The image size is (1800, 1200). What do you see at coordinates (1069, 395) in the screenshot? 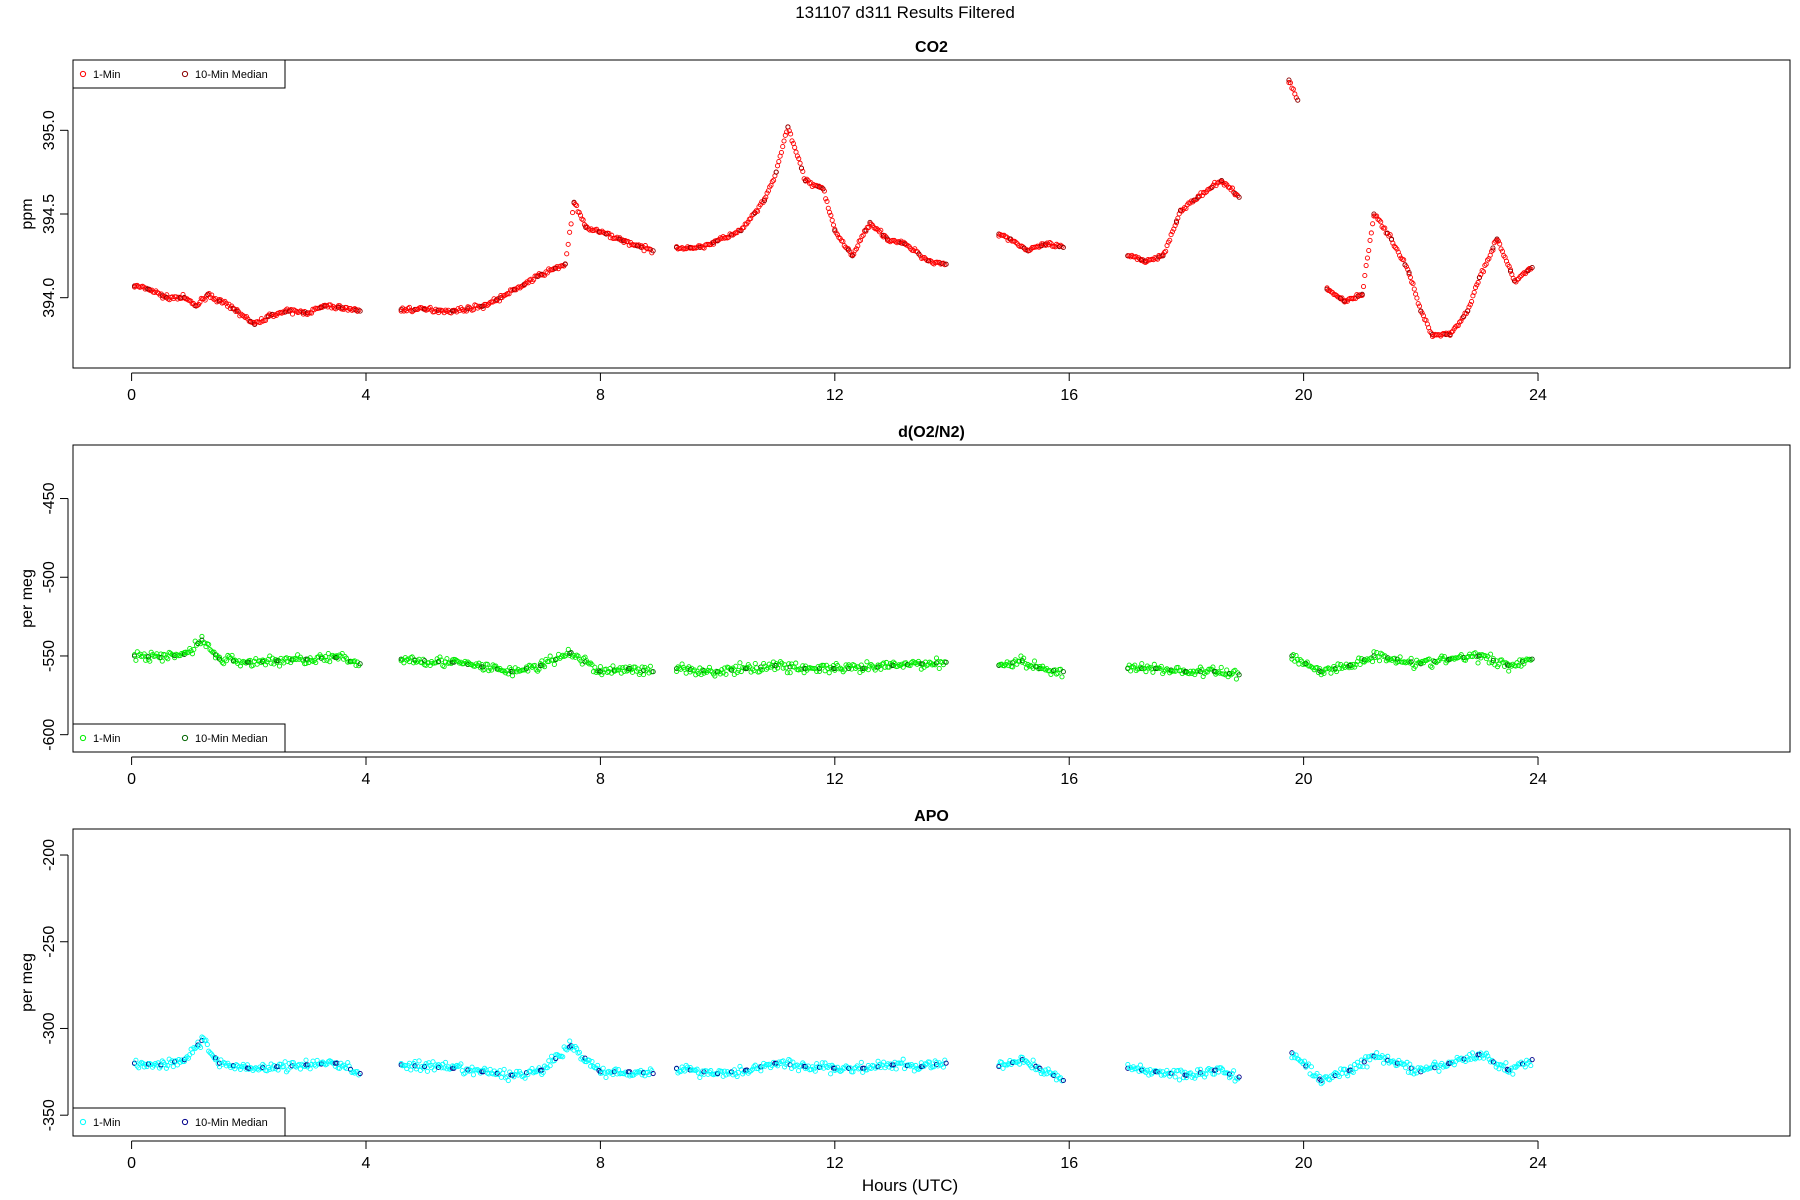
I see `x-tick-label: 16` at bounding box center [1069, 395].